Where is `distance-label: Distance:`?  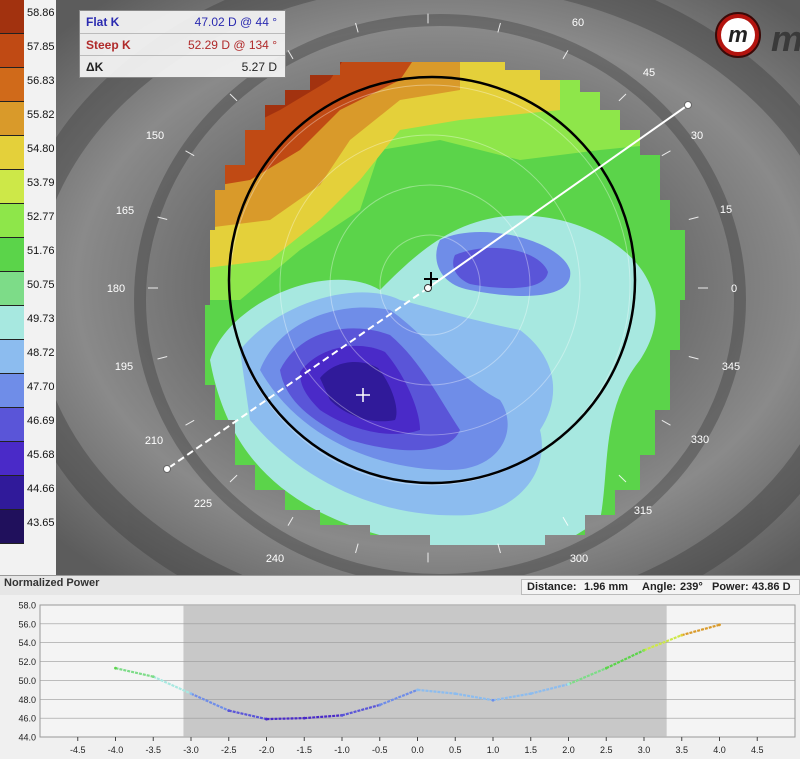 distance-label: Distance: is located at coordinates (552, 587).